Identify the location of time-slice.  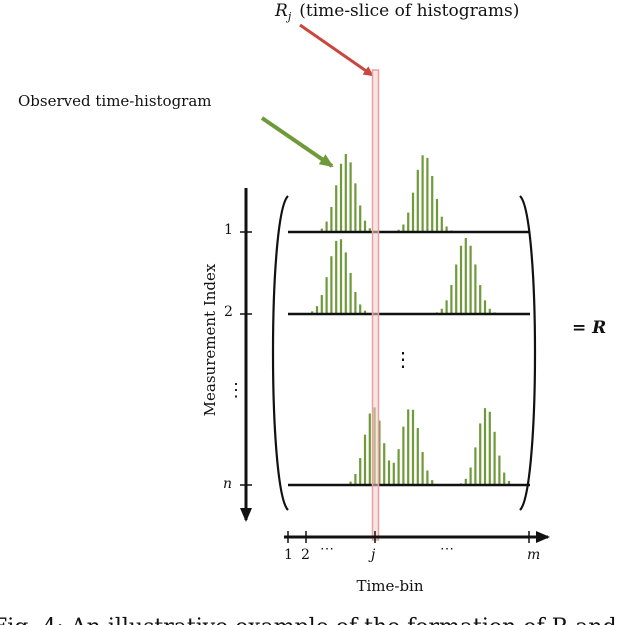
(375, 305).